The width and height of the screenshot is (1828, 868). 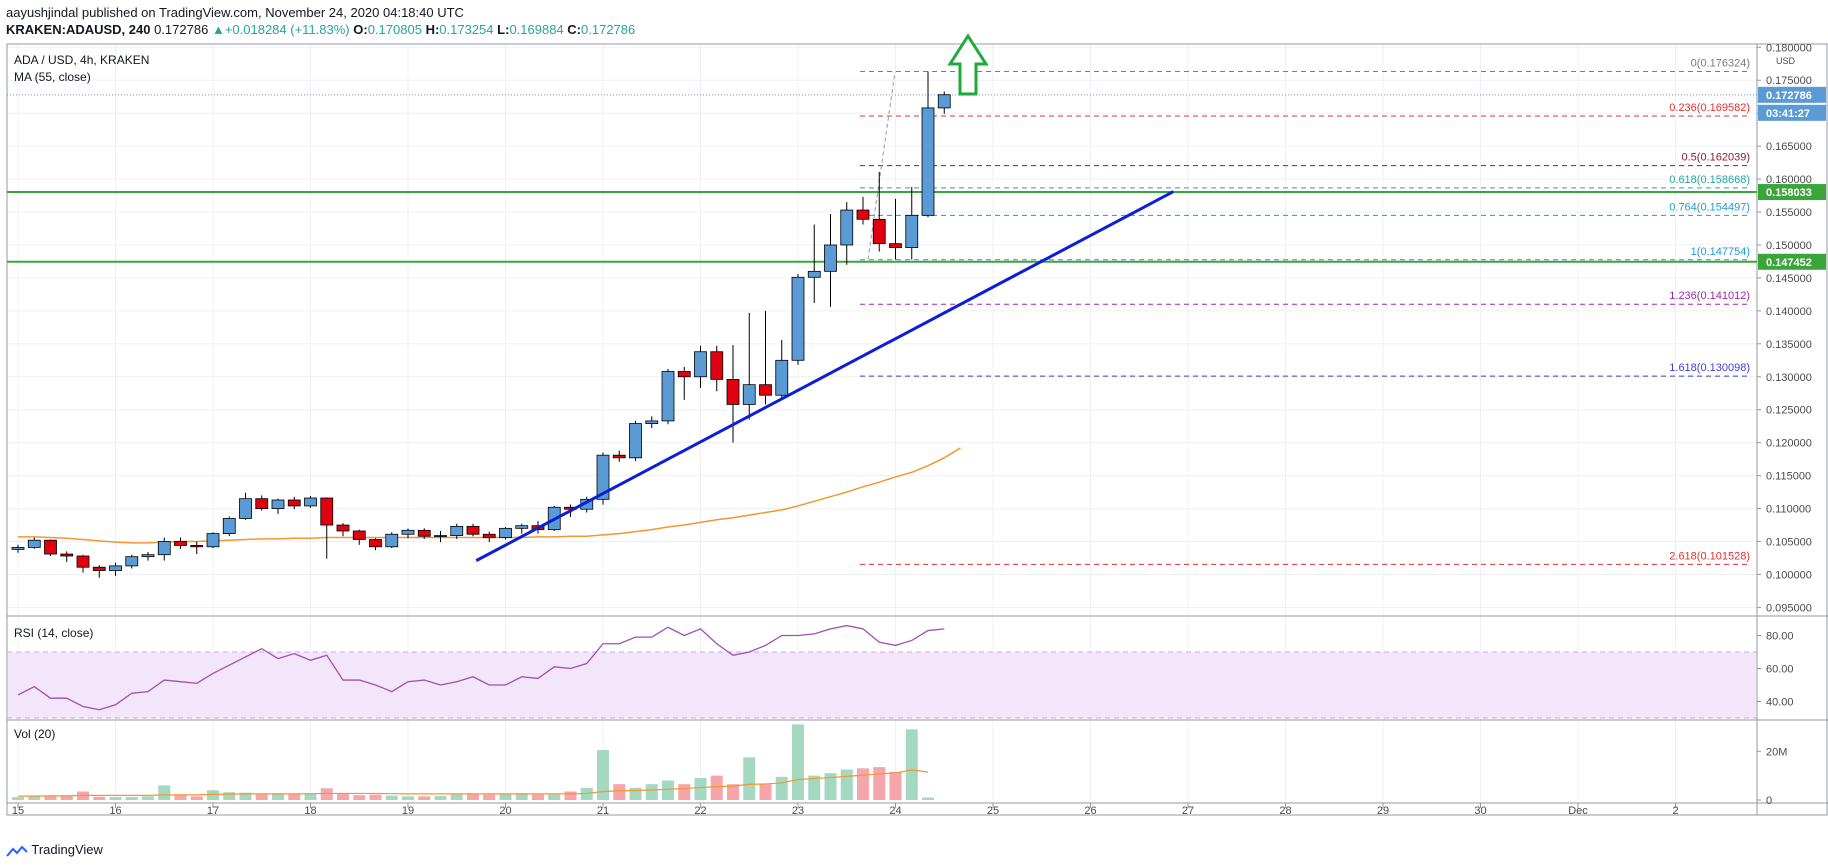 I want to click on time-tick-label: 18, so click(x=310, y=811).